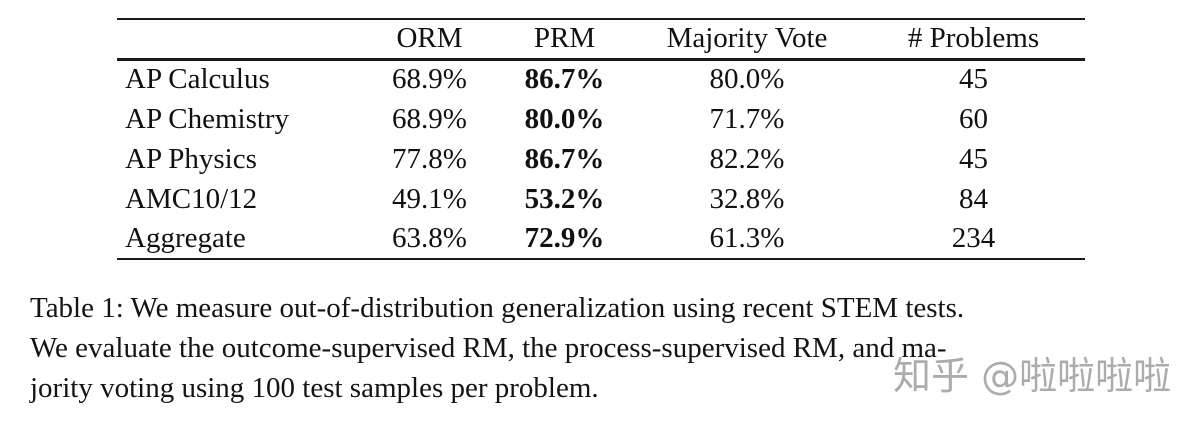 The height and width of the screenshot is (423, 1185). Describe the element at coordinates (191, 198) in the screenshot. I see `row-label: AMC10/12` at that location.